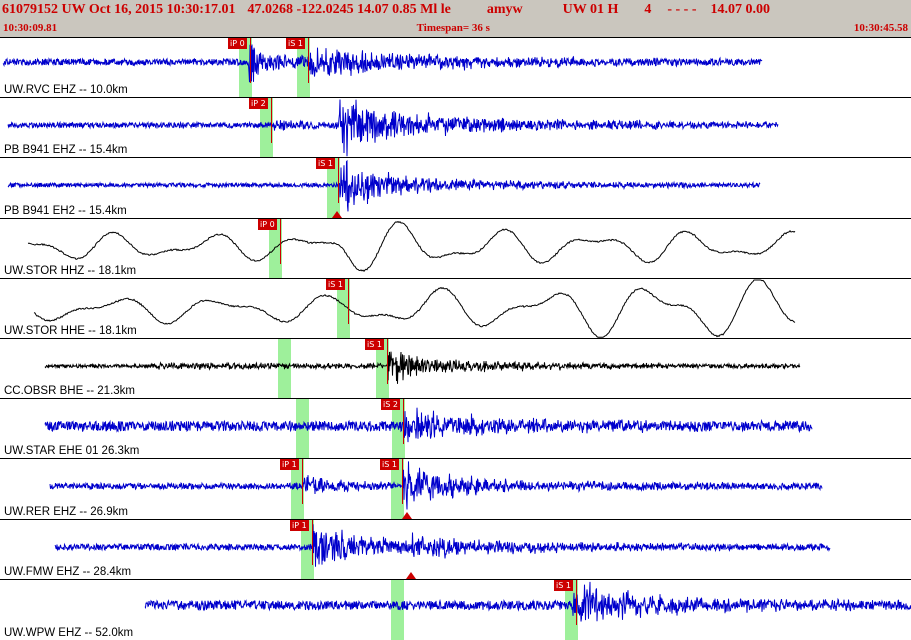 The height and width of the screenshot is (640, 911). What do you see at coordinates (740, 9) in the screenshot?
I see `depth-values: 14.07 0.00` at bounding box center [740, 9].